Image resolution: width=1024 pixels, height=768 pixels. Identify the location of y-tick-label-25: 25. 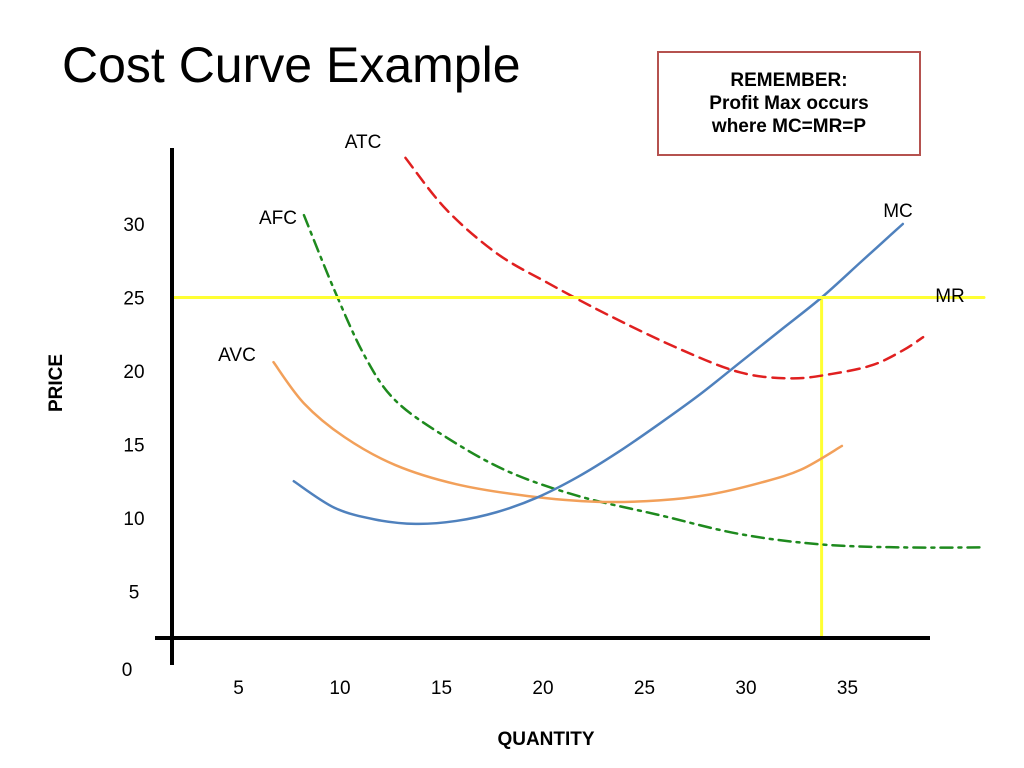
(133, 299).